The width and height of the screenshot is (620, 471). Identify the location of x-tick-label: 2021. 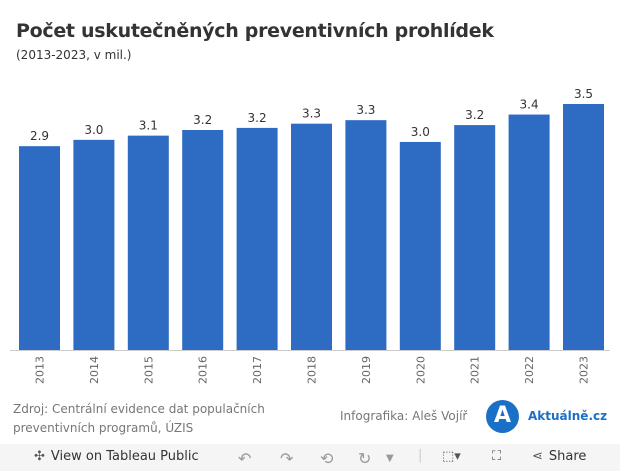
(475, 370).